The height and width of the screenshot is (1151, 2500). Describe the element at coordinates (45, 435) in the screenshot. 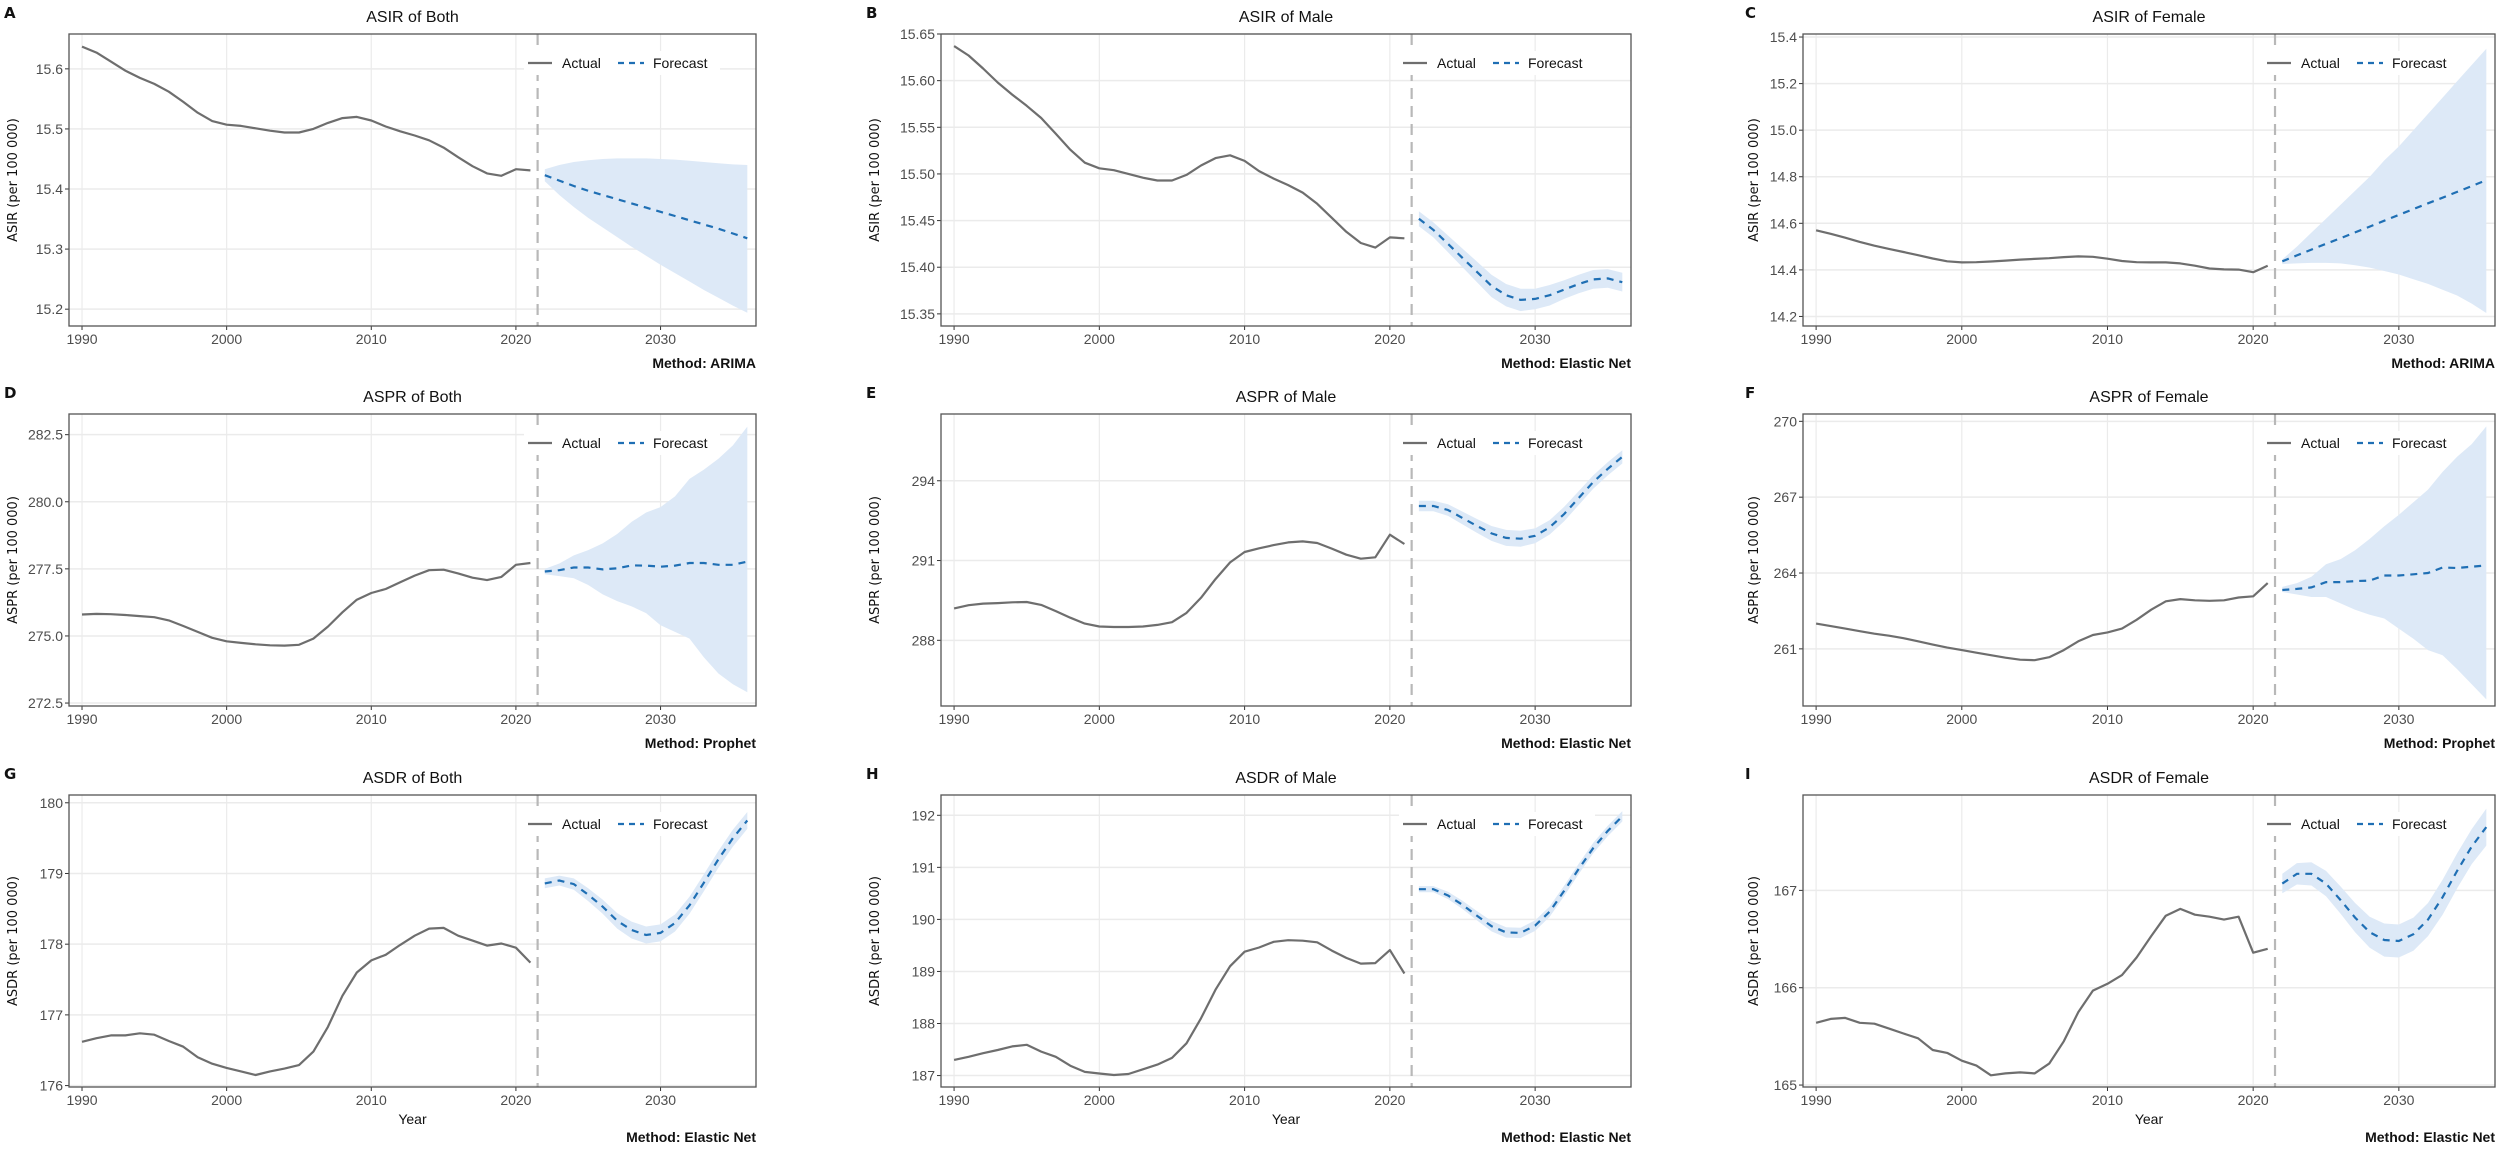

I see `y-tick-label: 282.5` at that location.